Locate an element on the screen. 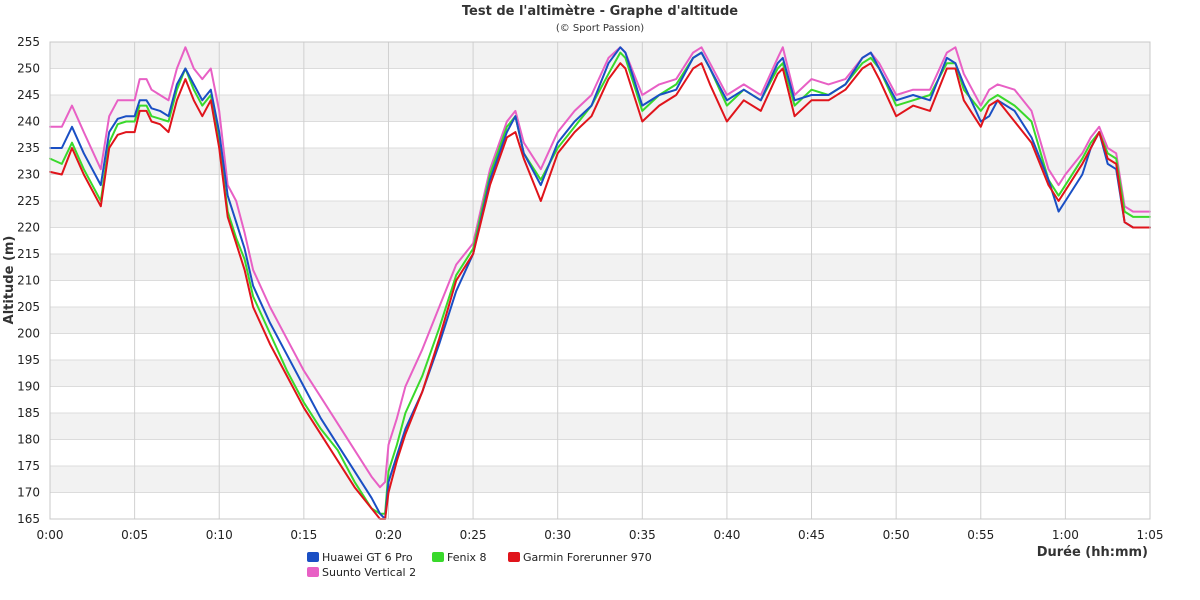 This screenshot has height=600, width=1200. y-tick-label: 245 is located at coordinates (28, 95).